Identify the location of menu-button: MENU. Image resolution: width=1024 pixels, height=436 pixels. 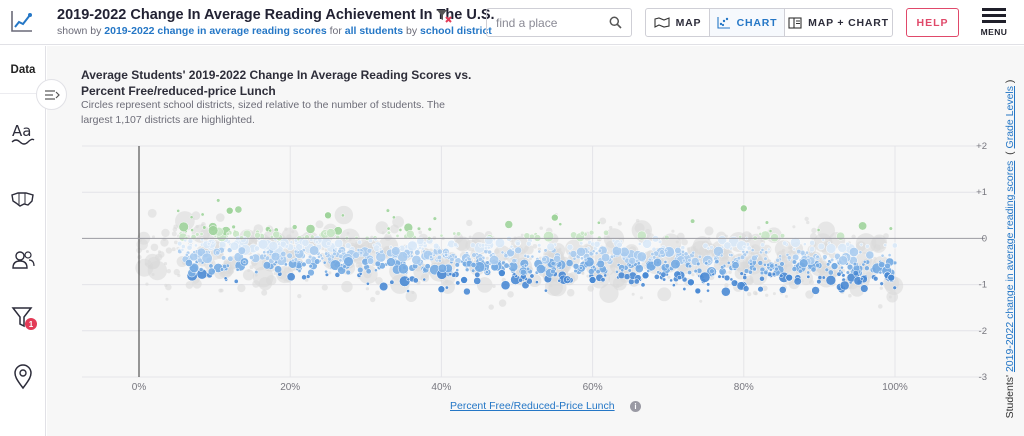
(994, 23).